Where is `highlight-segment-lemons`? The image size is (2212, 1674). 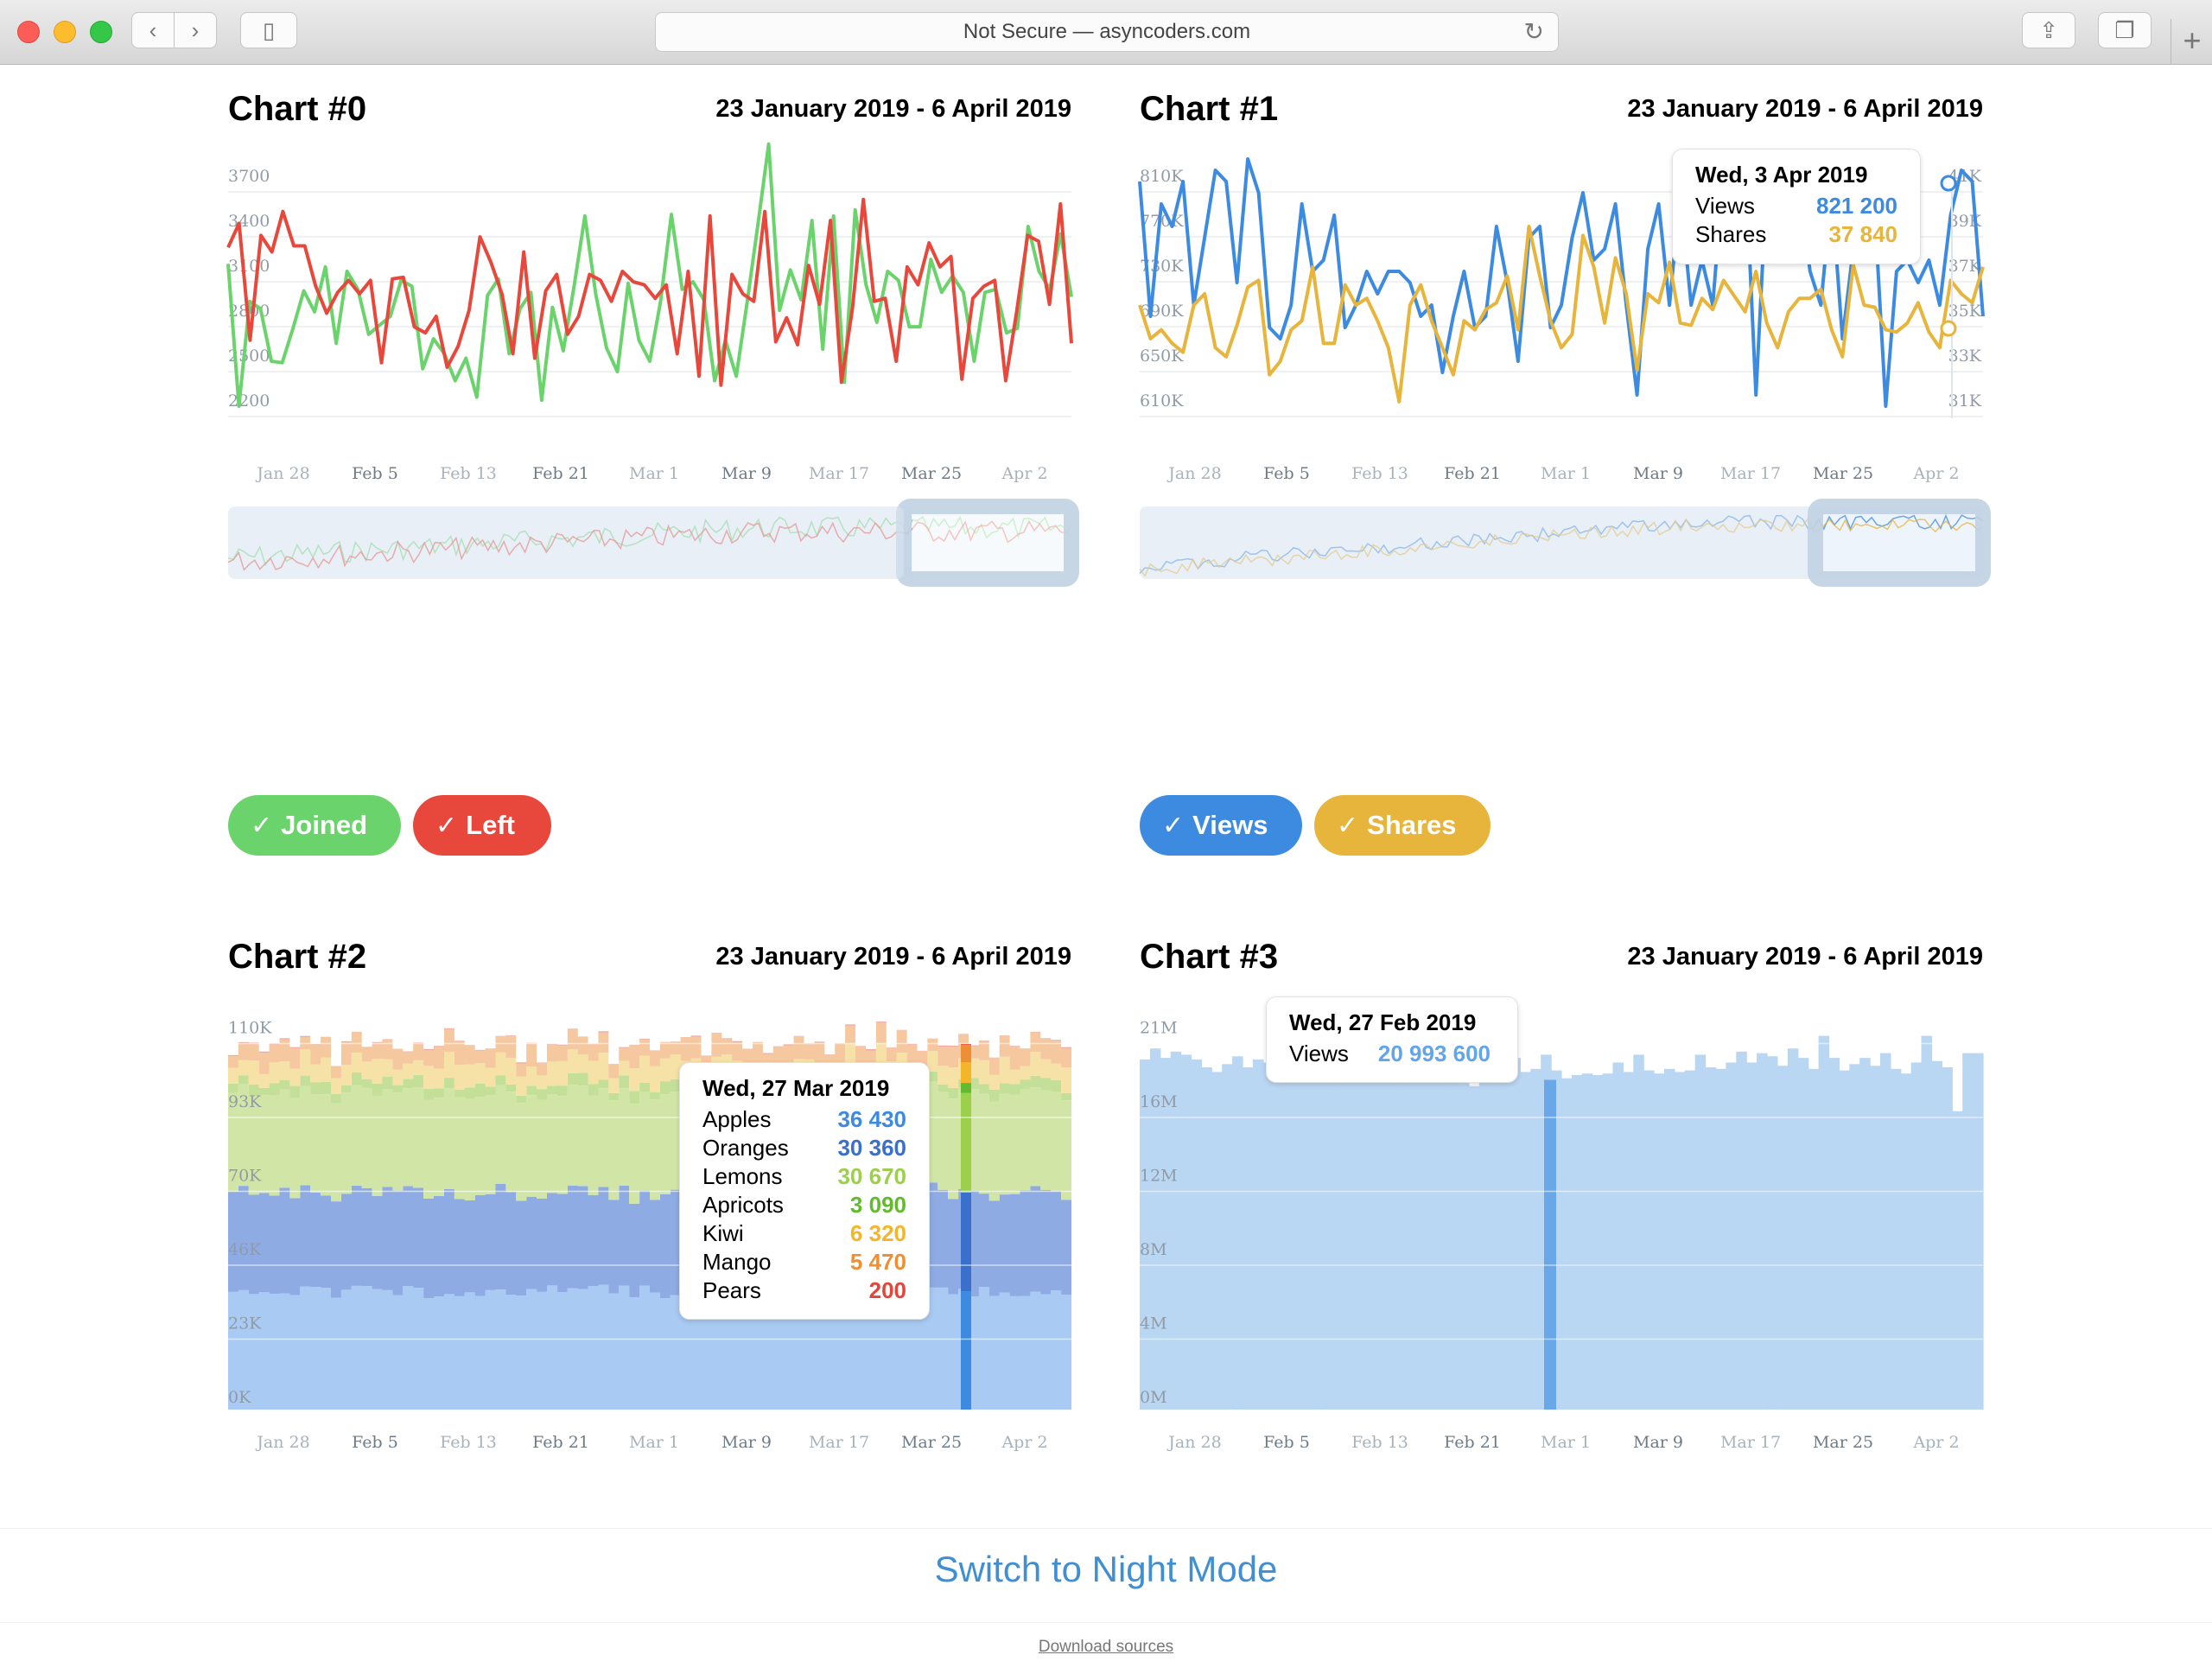 highlight-segment-lemons is located at coordinates (966, 1142).